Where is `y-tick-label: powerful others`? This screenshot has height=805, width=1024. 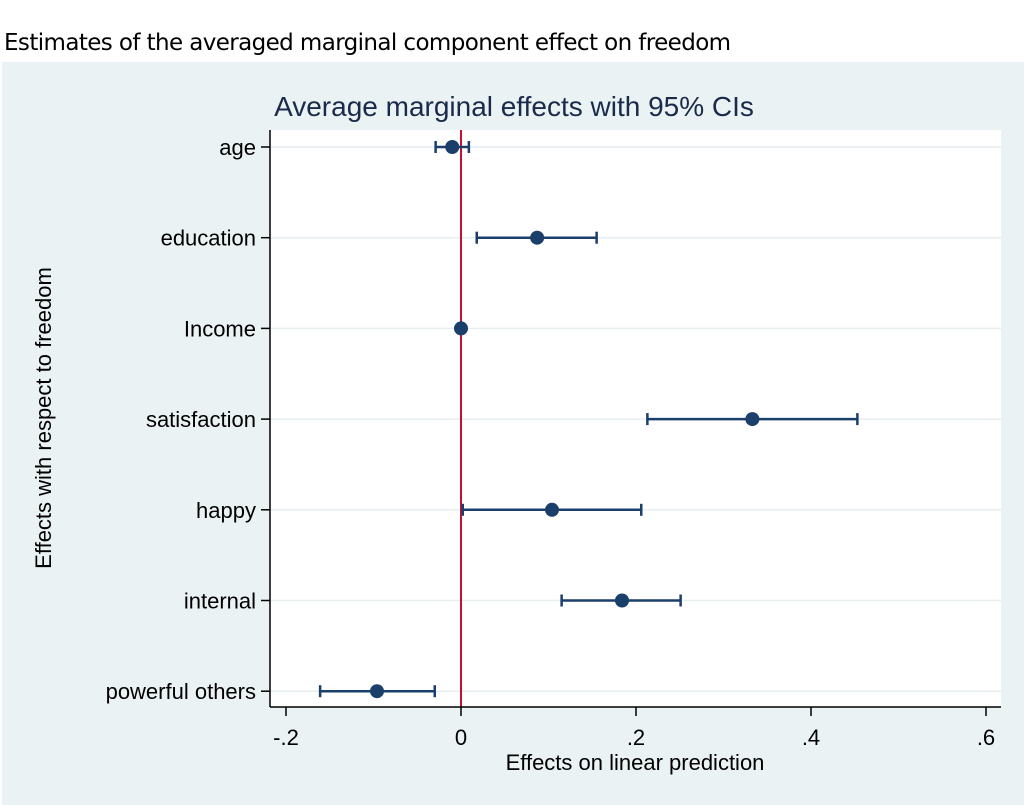 y-tick-label: powerful others is located at coordinates (181, 691).